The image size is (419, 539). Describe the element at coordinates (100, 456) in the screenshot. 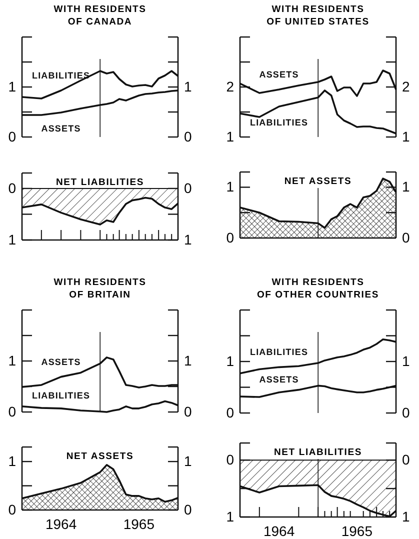

I see `chart-title: NET ASSETS` at that location.